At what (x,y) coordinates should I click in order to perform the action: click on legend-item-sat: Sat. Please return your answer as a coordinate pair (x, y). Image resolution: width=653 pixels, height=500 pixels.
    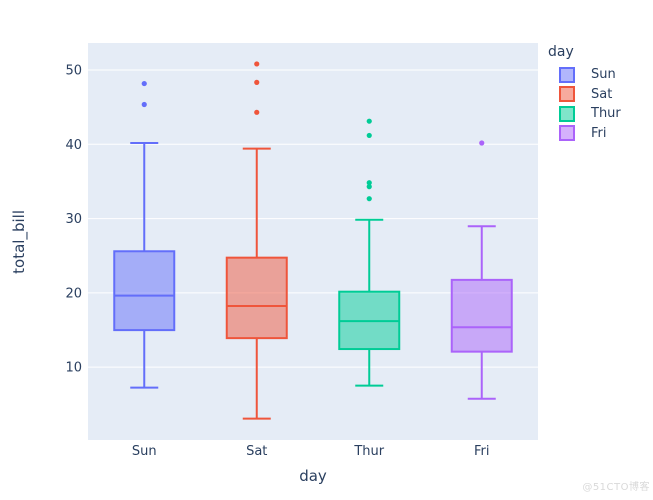
    Looking at the image, I should click on (583, 95).